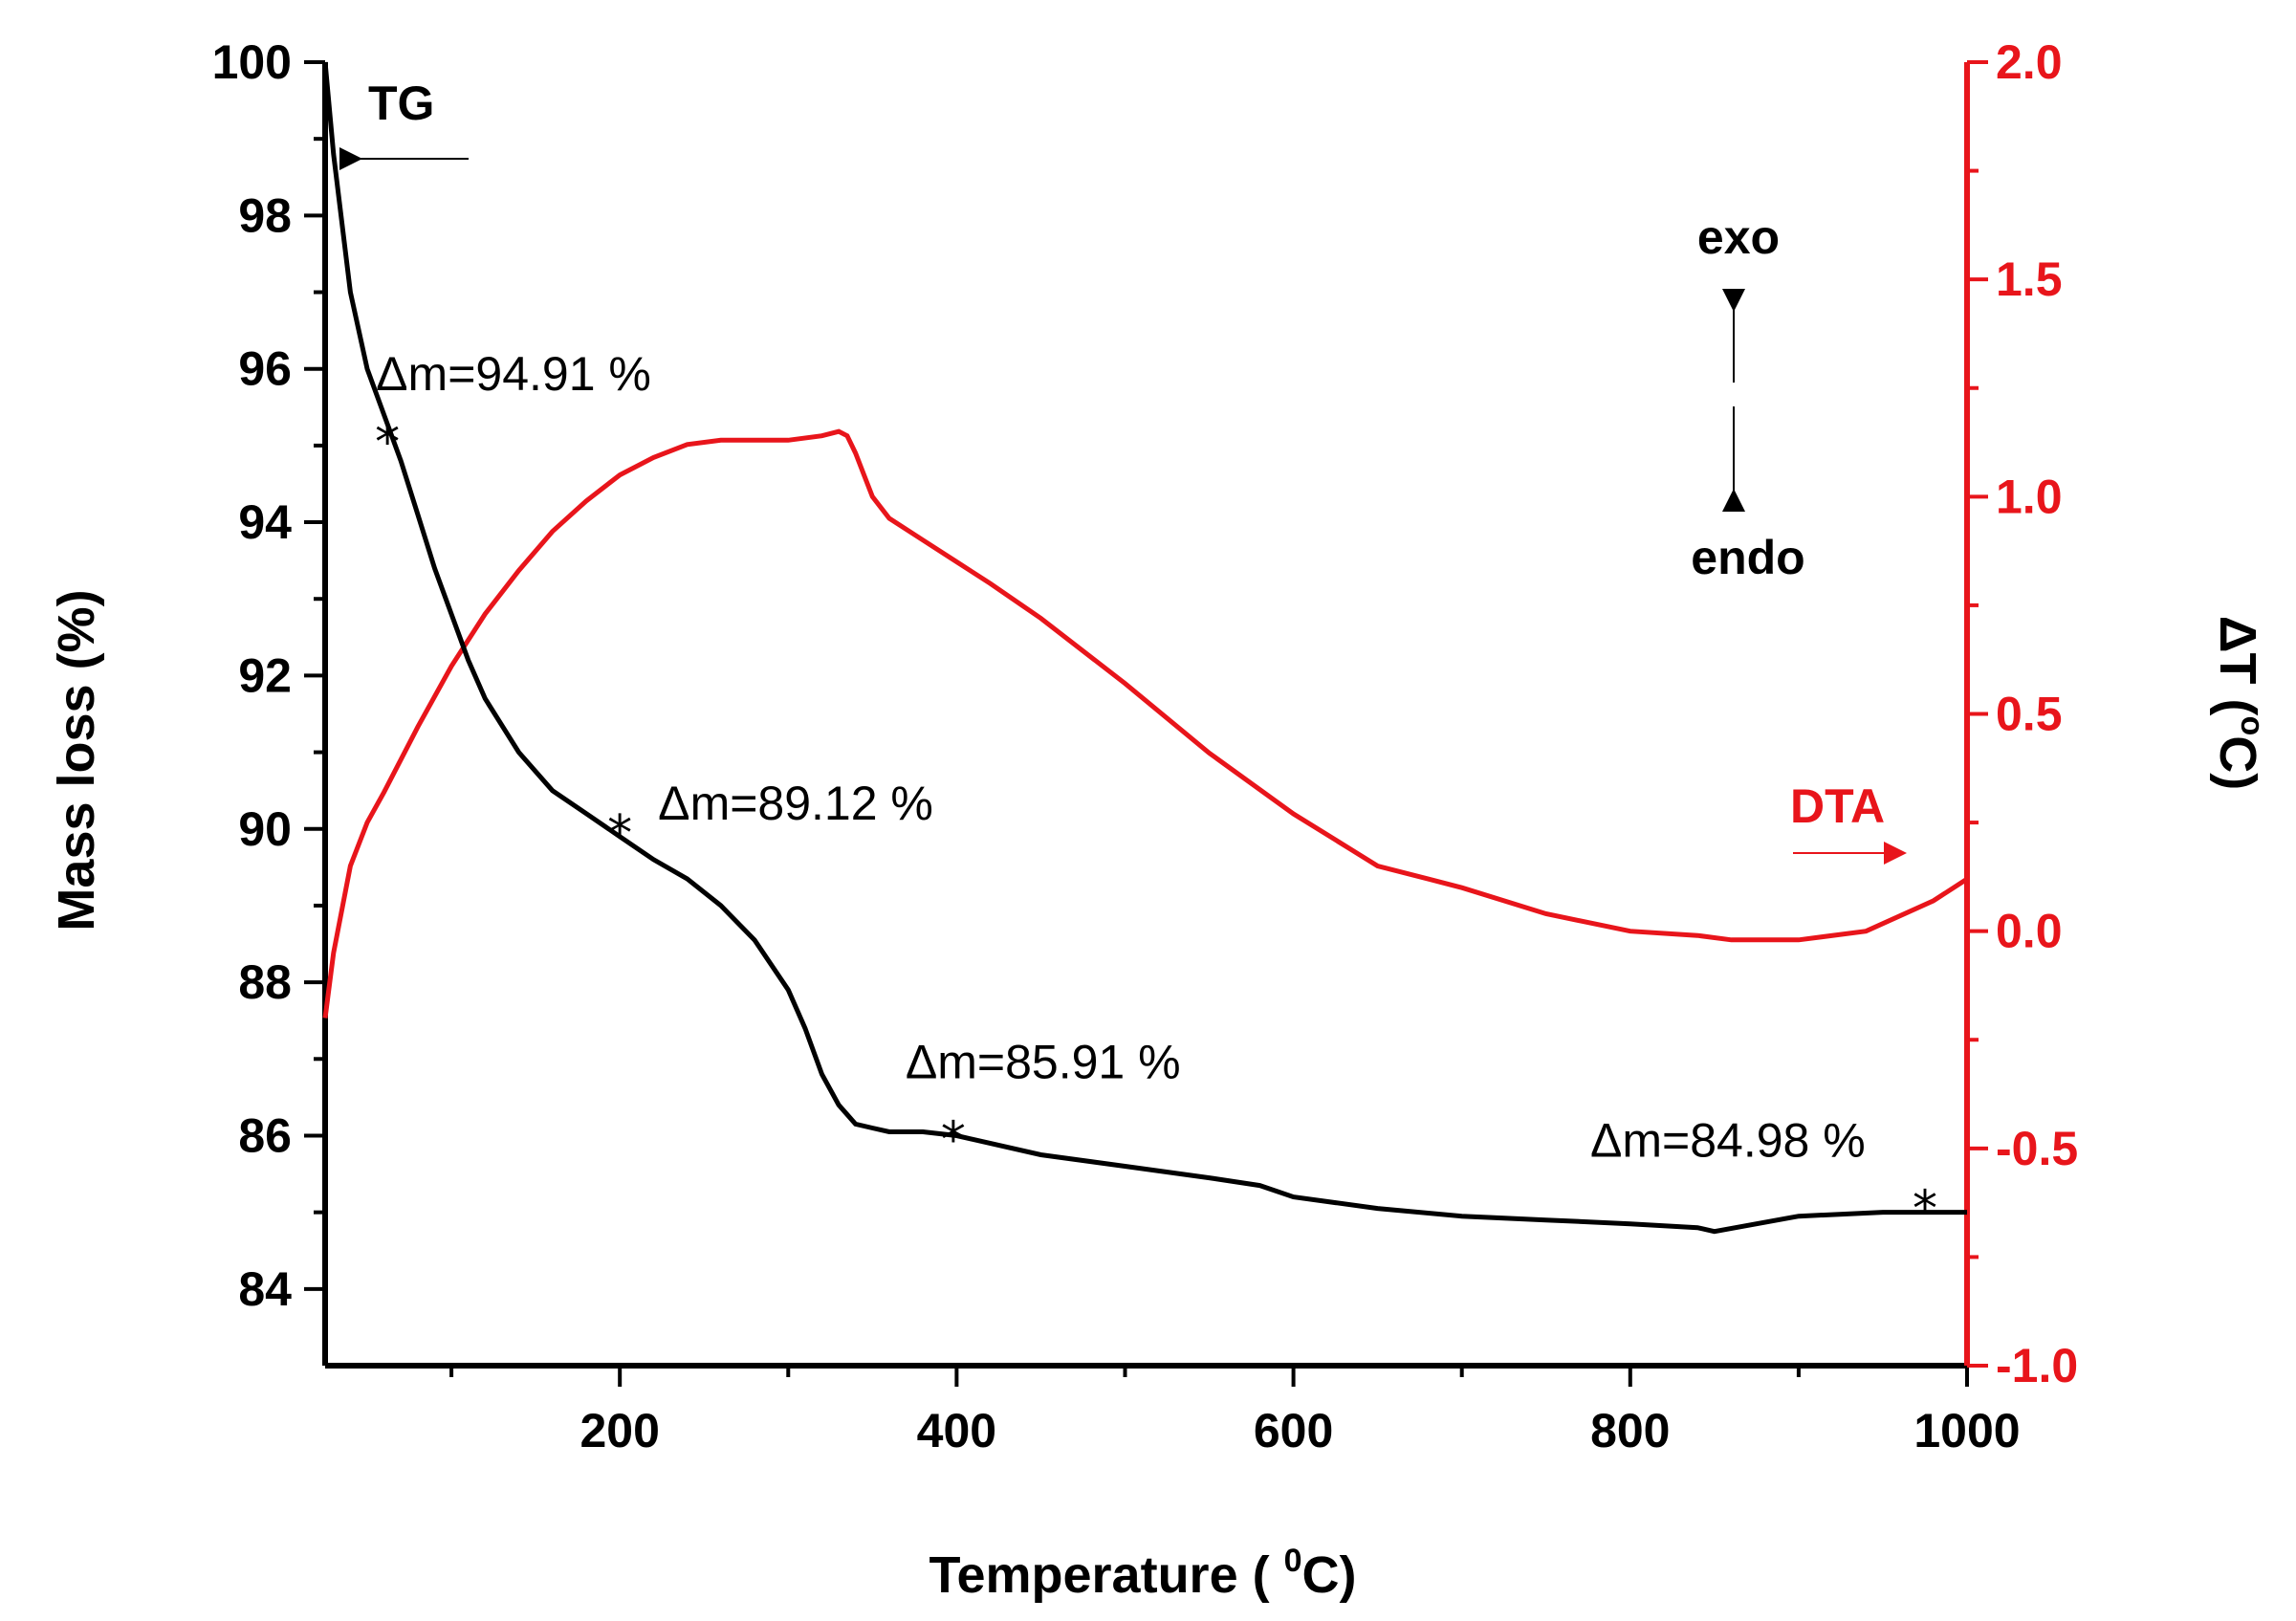 This screenshot has width=2296, height=1621. Describe the element at coordinates (956, 1430) in the screenshot. I see `x-tick-label: 400` at that location.